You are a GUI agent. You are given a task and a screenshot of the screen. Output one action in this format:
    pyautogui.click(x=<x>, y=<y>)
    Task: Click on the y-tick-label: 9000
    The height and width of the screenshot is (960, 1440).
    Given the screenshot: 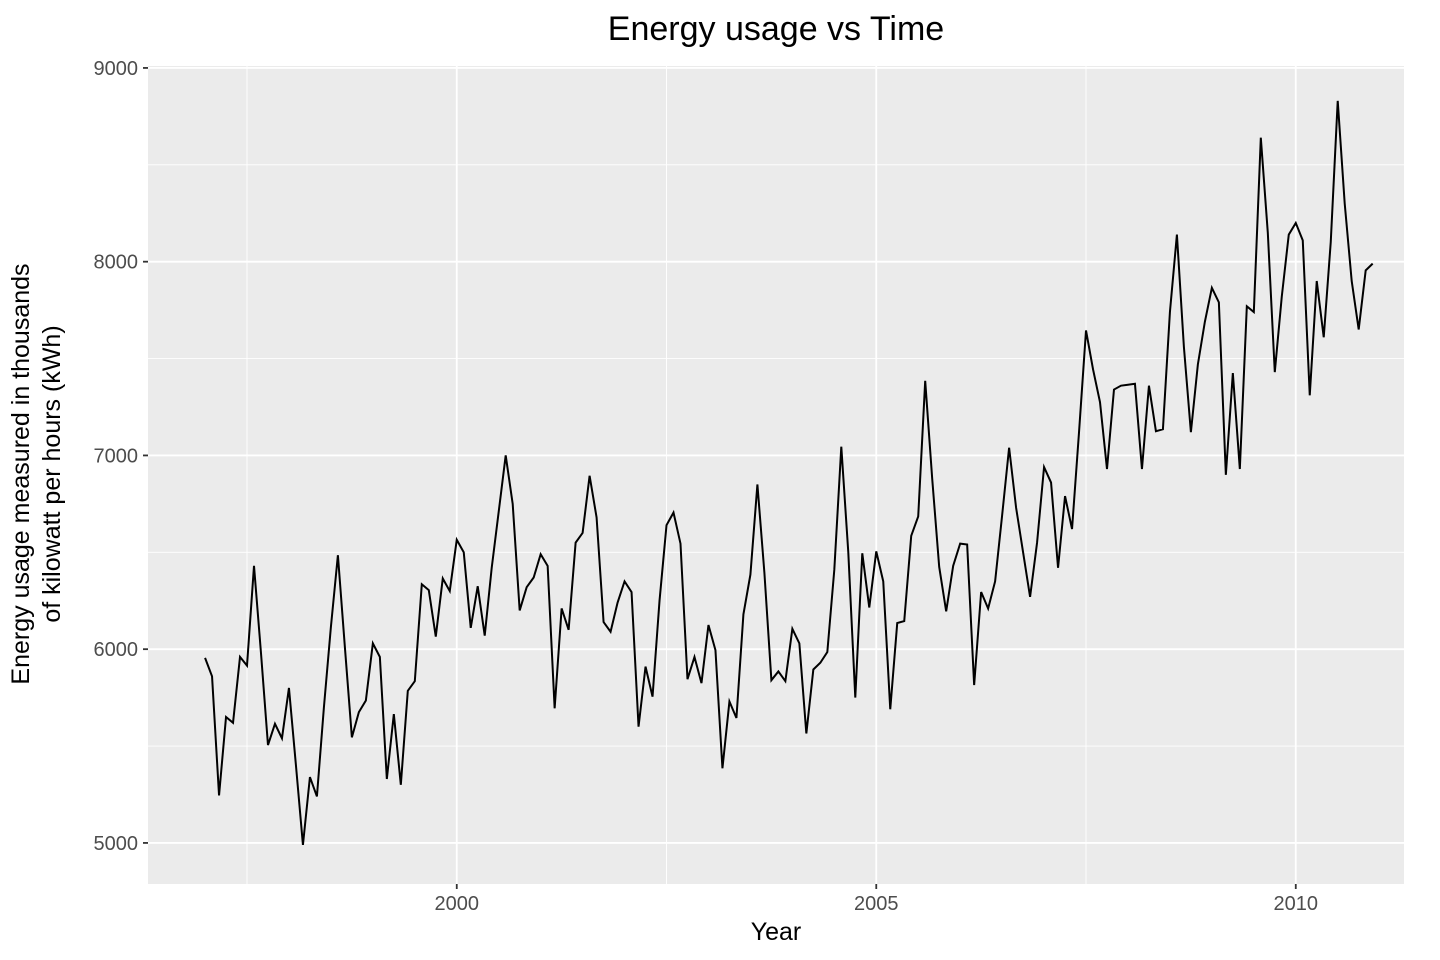 What is the action you would take?
    pyautogui.click(x=116, y=69)
    